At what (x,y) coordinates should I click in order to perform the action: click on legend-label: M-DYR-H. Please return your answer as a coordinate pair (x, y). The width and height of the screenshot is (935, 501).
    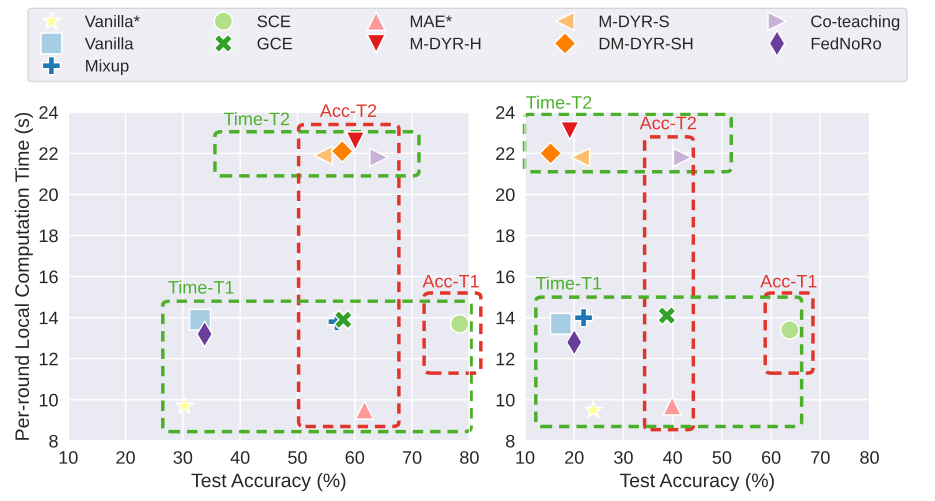
    Looking at the image, I should click on (445, 44).